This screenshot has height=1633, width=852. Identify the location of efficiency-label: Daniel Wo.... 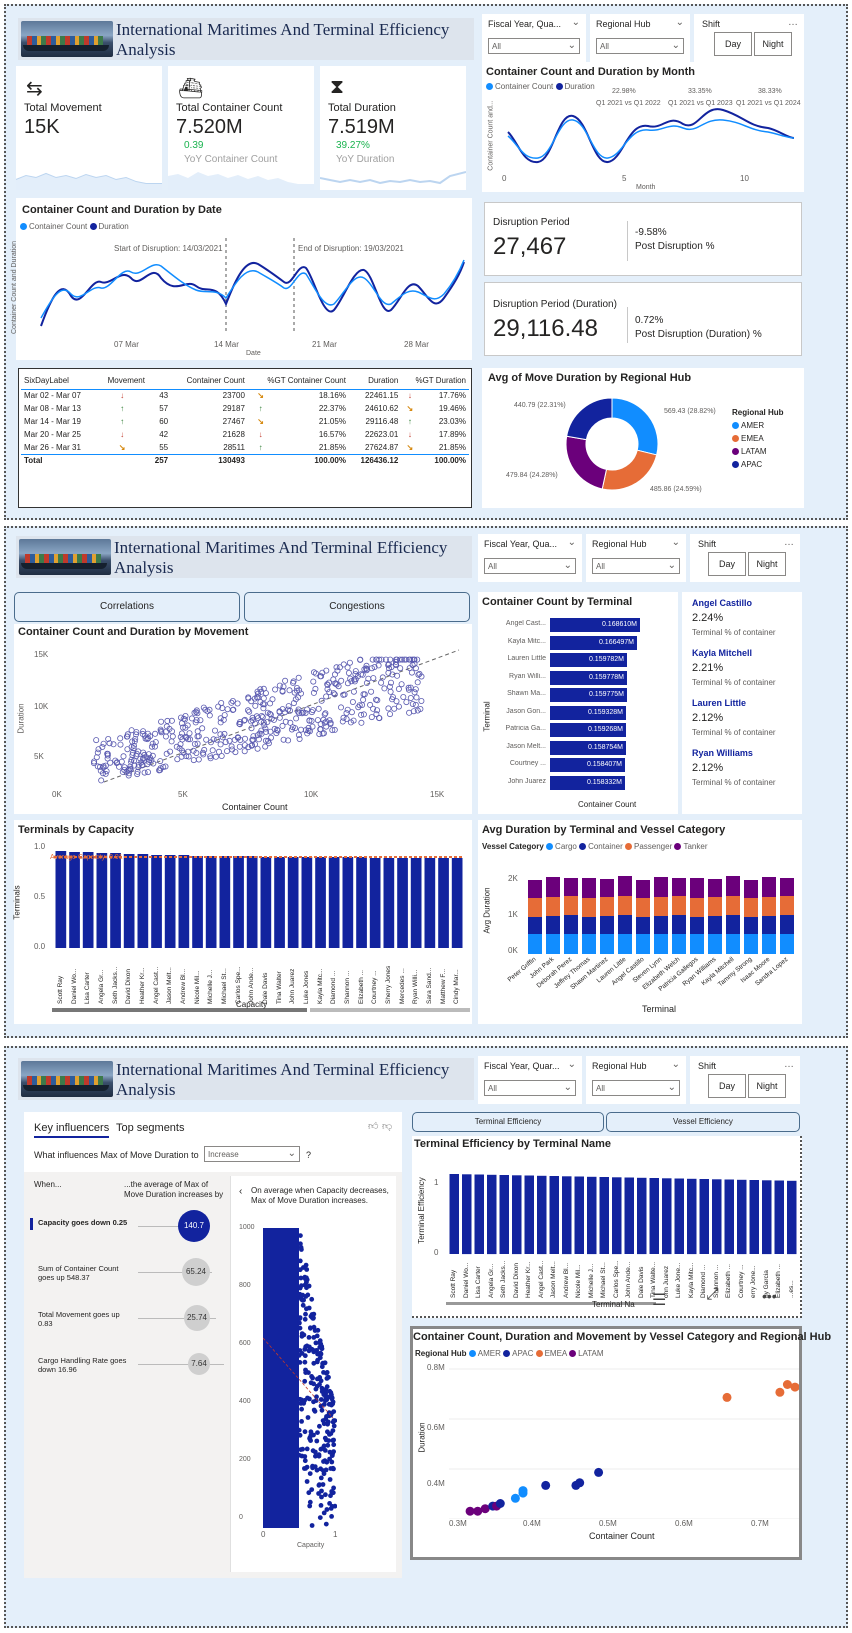
(466, 1280).